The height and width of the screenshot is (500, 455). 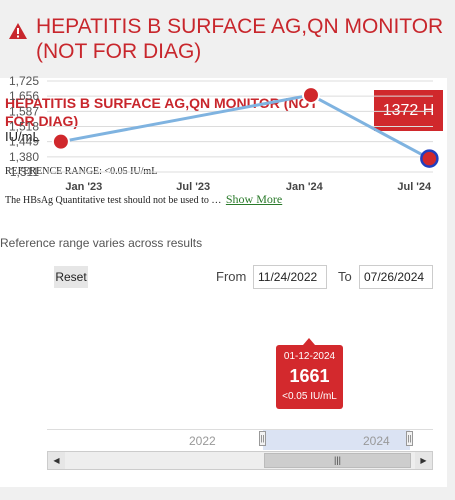 What do you see at coordinates (24, 157) in the screenshot?
I see `y-tick-label: 1,380` at bounding box center [24, 157].